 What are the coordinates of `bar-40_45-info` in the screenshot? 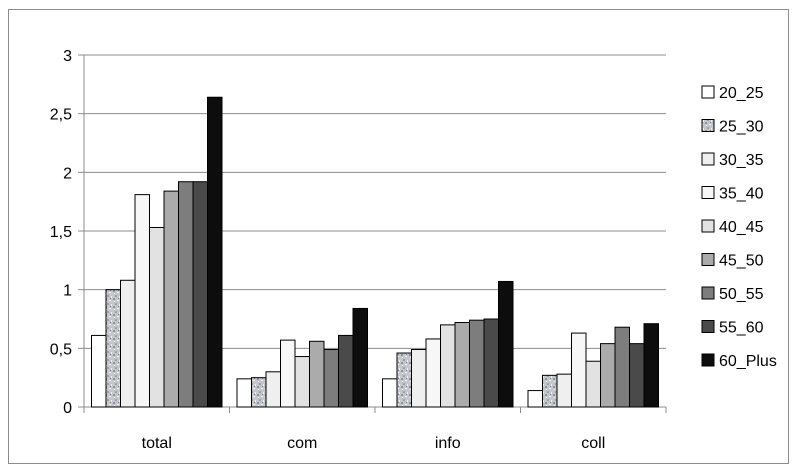 It's located at (448, 366).